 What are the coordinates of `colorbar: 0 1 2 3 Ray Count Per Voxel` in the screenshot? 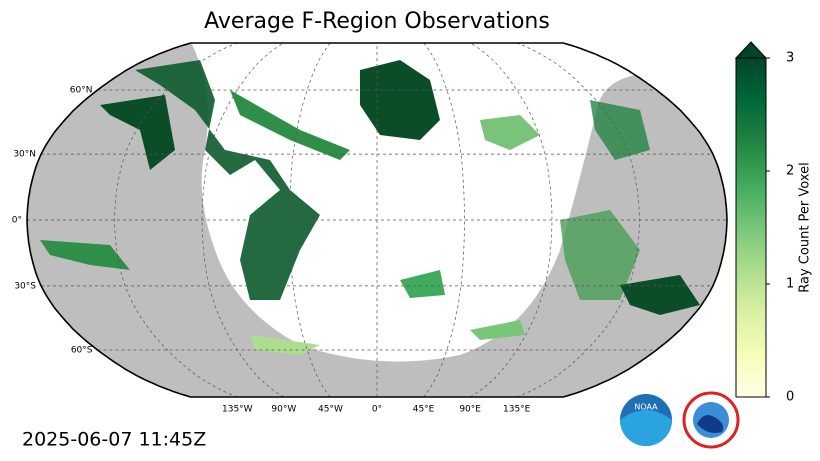 It's located at (773, 223).